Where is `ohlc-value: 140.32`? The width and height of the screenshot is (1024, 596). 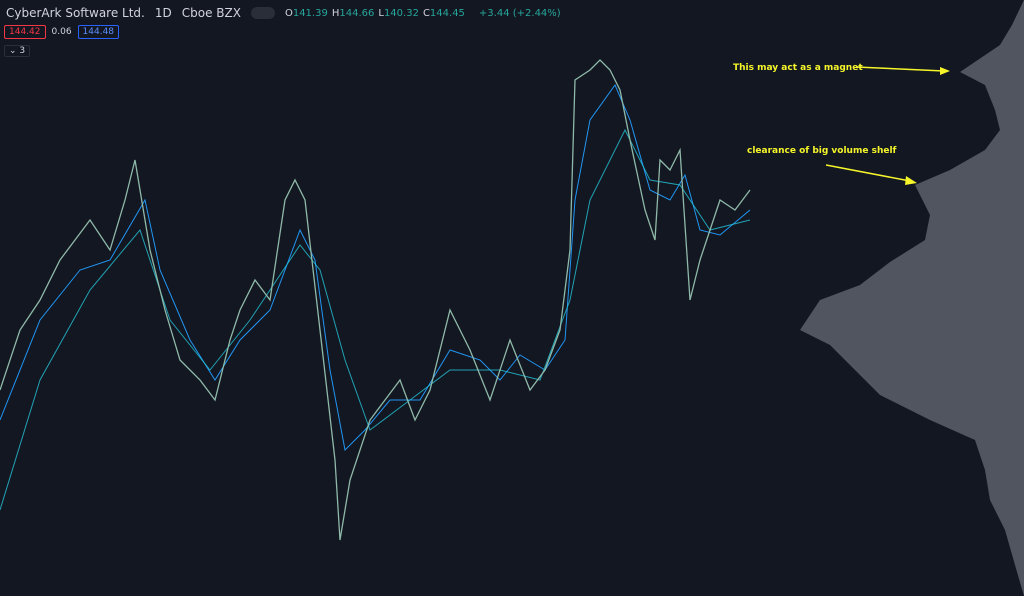 ohlc-value: 140.32 is located at coordinates (401, 13).